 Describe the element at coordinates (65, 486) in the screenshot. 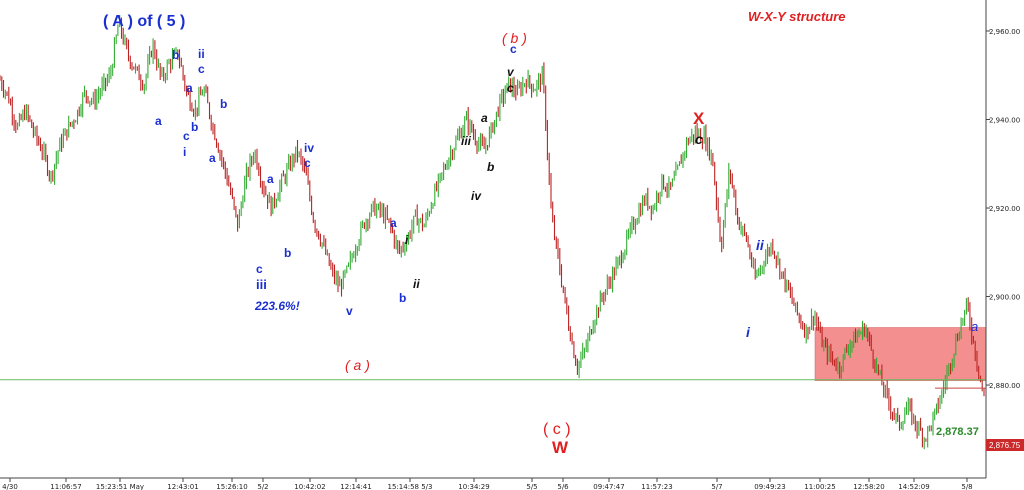

I see `x-tick-label: 11:06:57` at that location.